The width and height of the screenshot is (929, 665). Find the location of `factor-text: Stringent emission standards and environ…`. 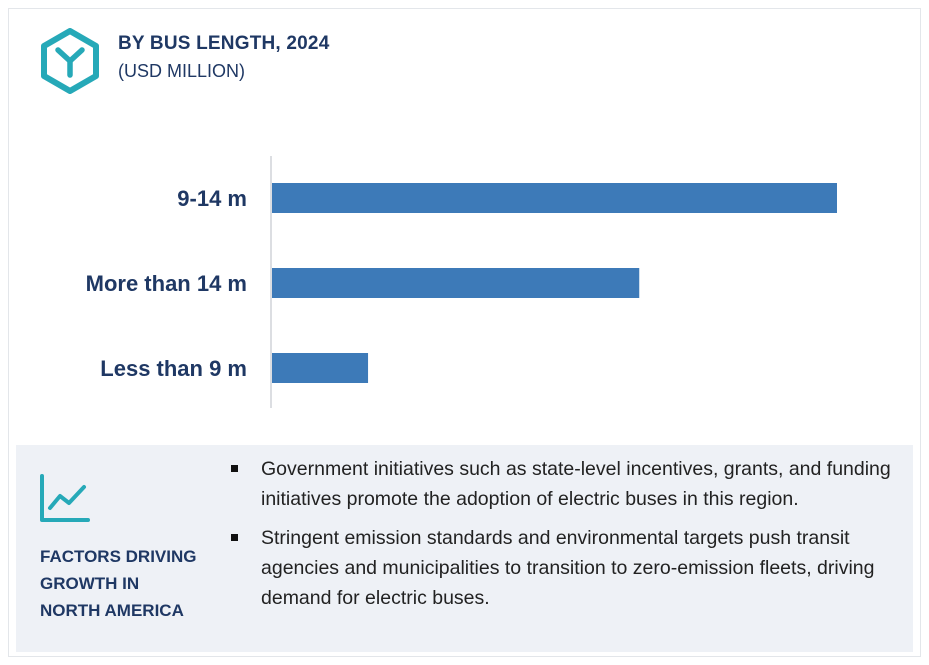

factor-text: Stringent emission standards and environ… is located at coordinates (568, 568).